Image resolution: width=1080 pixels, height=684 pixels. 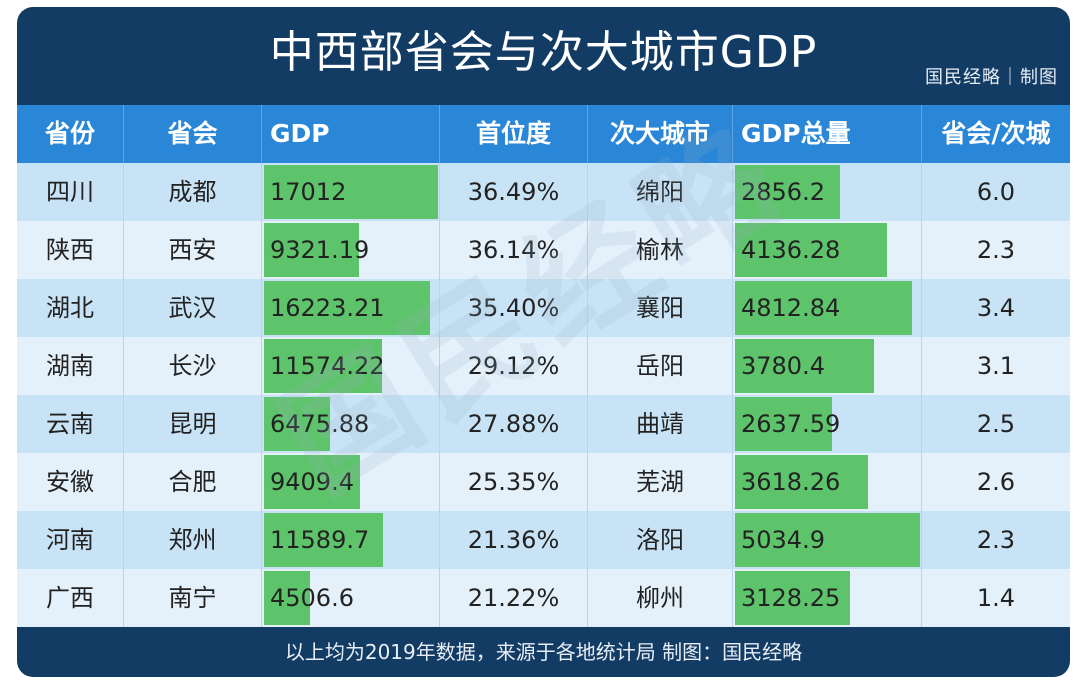 What do you see at coordinates (70, 366) in the screenshot?
I see `cell-province: 湖南` at bounding box center [70, 366].